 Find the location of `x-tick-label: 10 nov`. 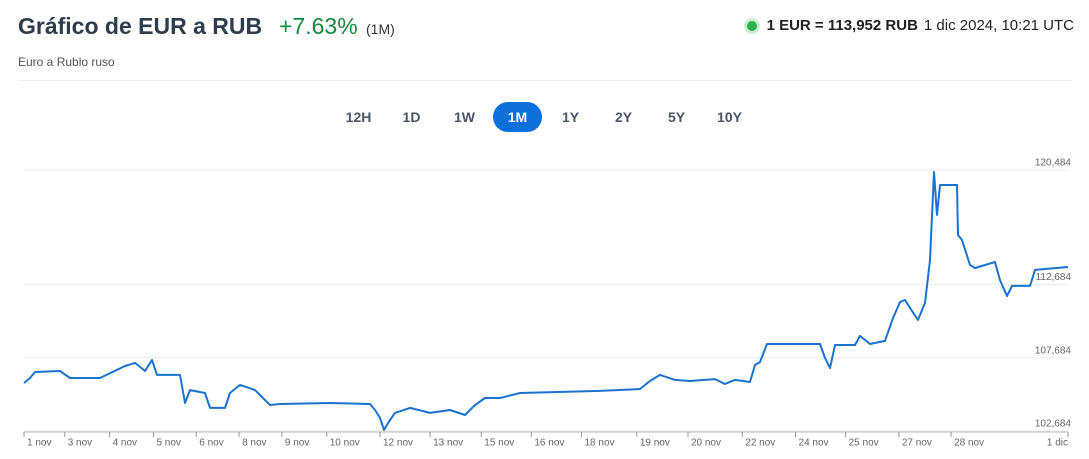

x-tick-label: 10 nov is located at coordinates (345, 443).